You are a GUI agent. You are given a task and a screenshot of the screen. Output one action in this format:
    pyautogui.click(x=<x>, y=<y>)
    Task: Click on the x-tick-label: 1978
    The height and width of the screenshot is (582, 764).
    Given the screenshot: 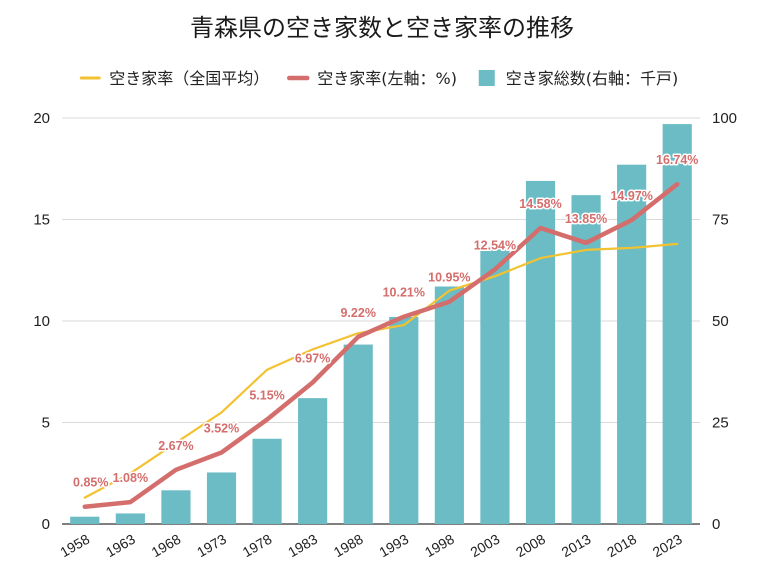 What is the action you would take?
    pyautogui.click(x=257, y=546)
    